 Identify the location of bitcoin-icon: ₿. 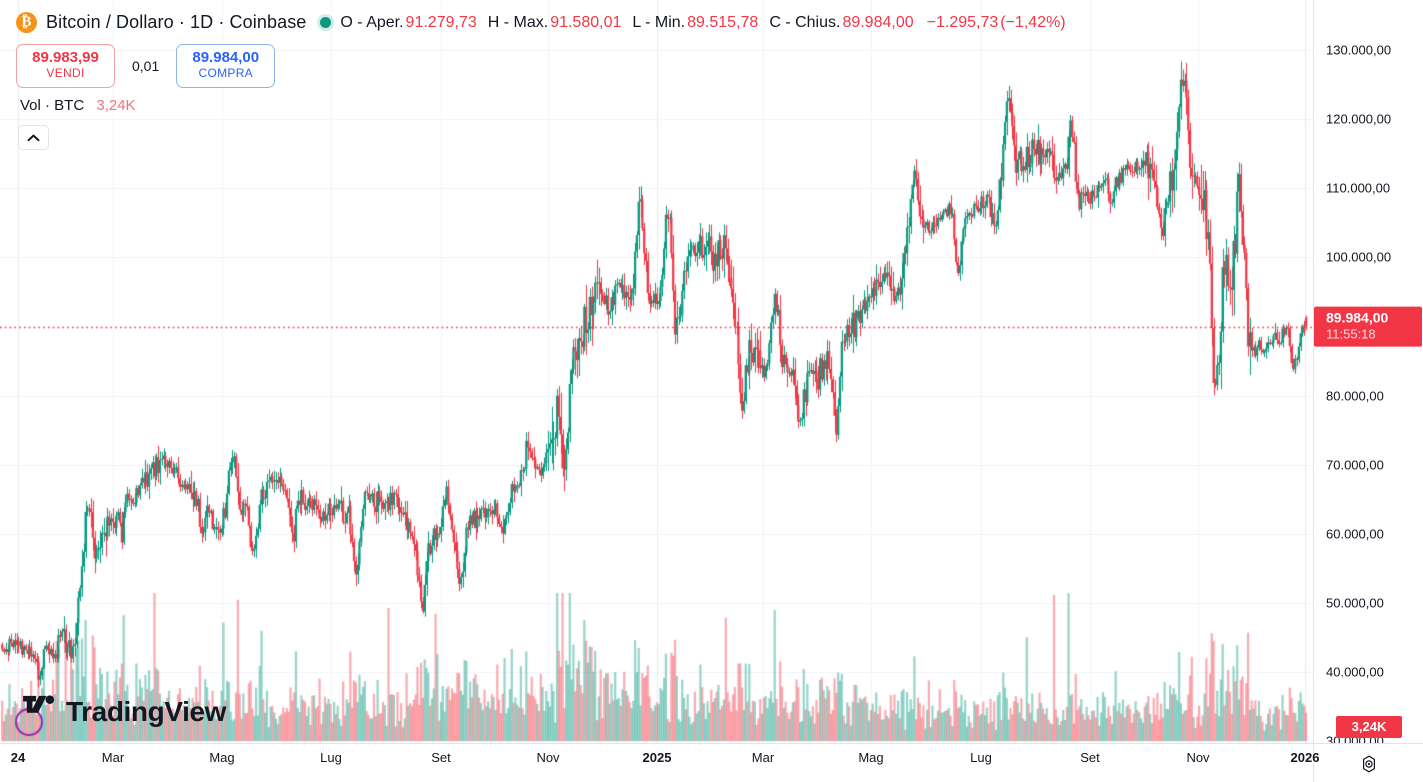
(26, 22).